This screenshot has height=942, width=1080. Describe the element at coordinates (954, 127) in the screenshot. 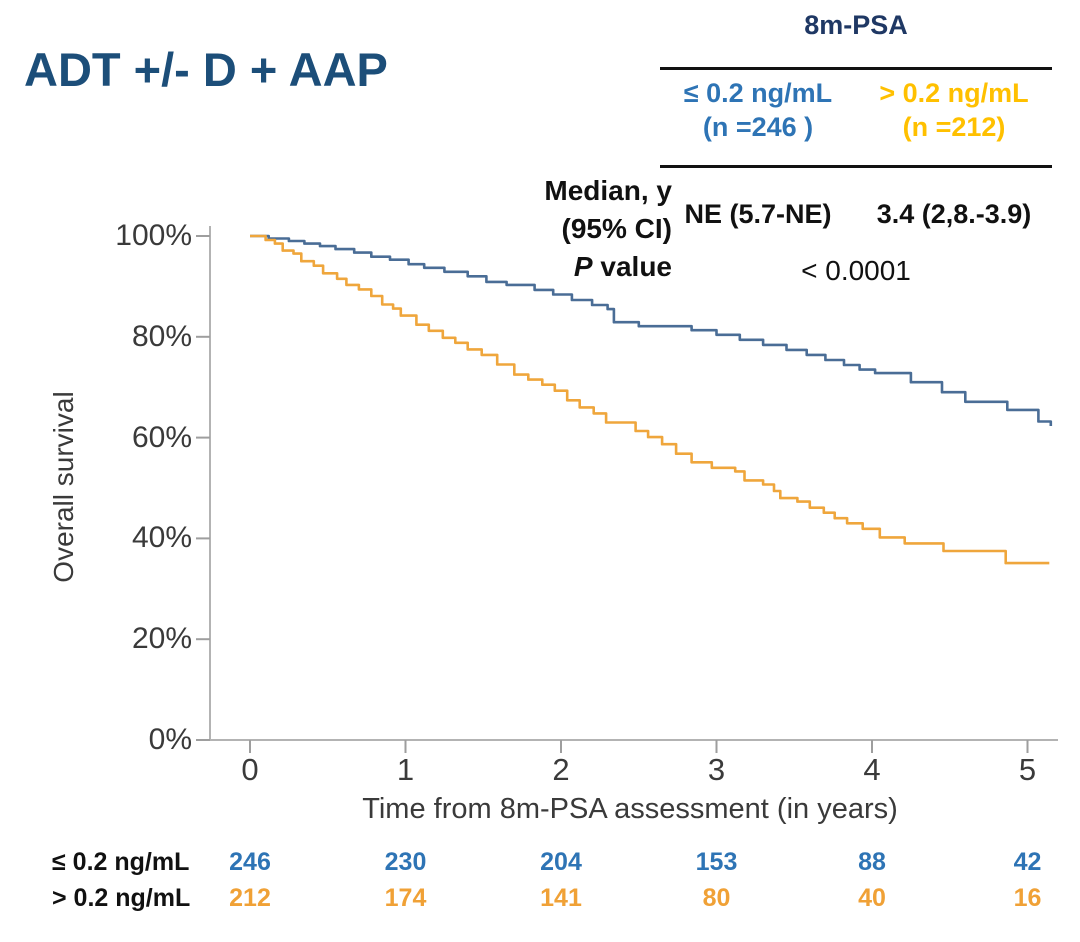

I see `group2-n: (n =212)` at that location.